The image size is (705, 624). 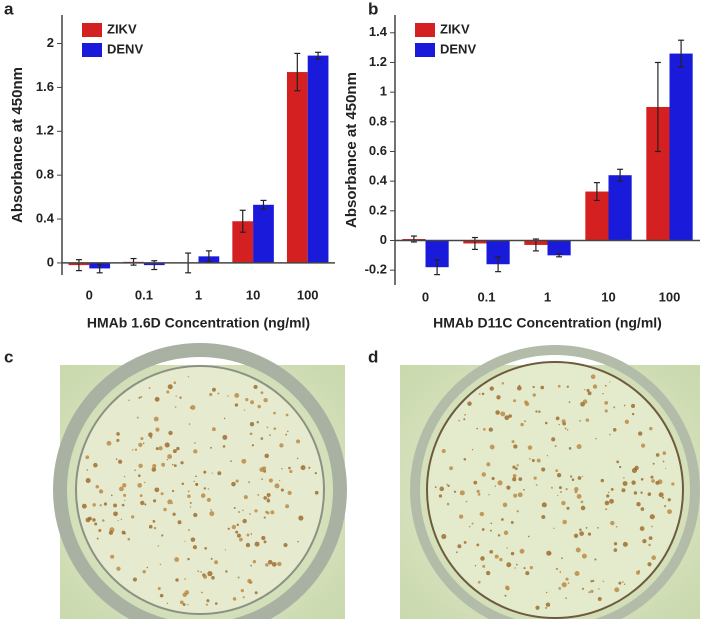 I want to click on y-tick-label: 1.4, so click(x=378, y=31).